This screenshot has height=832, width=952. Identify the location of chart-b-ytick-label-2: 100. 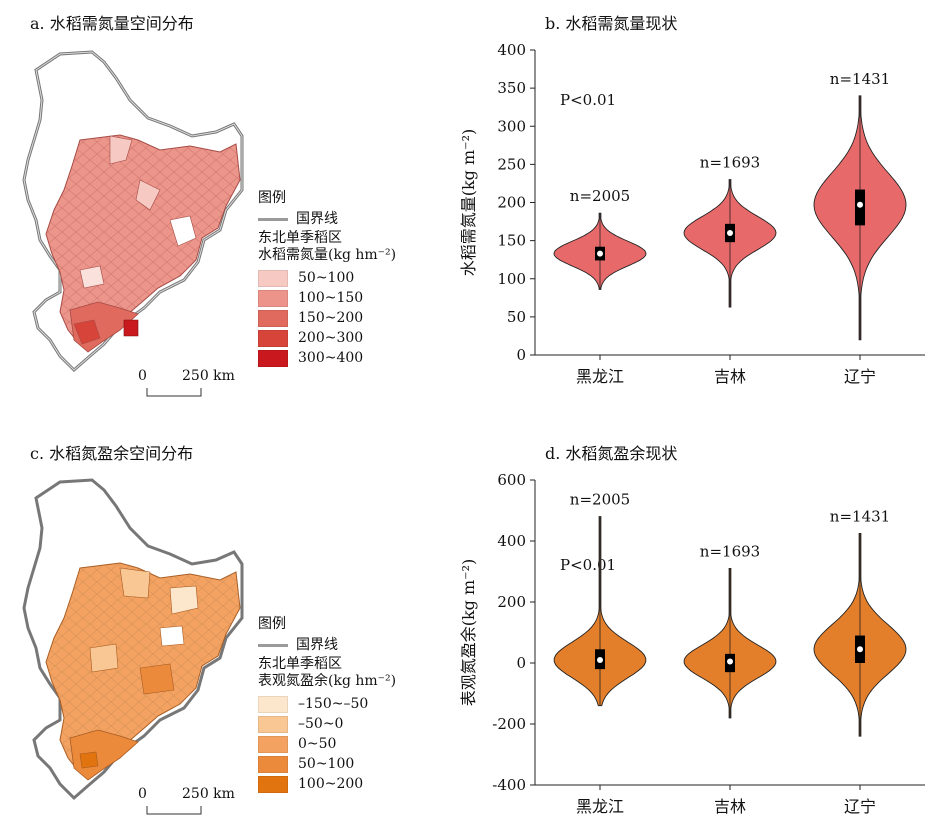
(511, 279).